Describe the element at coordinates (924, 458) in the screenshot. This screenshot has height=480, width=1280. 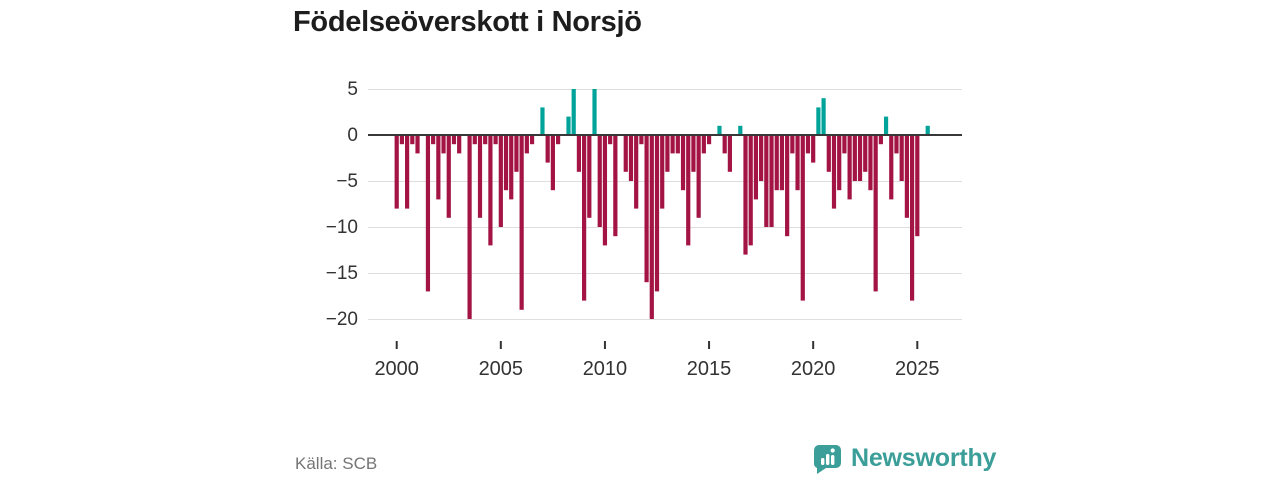
I see `newsworthy-wordmark: Newsworthy` at that location.